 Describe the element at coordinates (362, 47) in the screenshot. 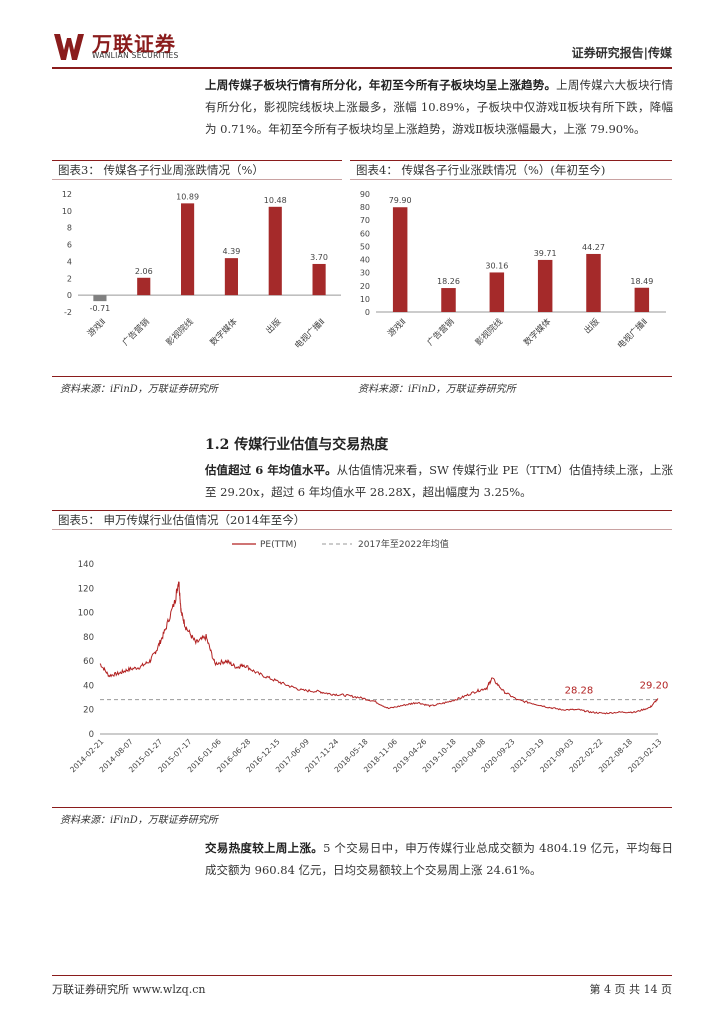

I see `page-header: 万联证券 WANLIAN SECURITIES 证券研究报告|传媒` at that location.